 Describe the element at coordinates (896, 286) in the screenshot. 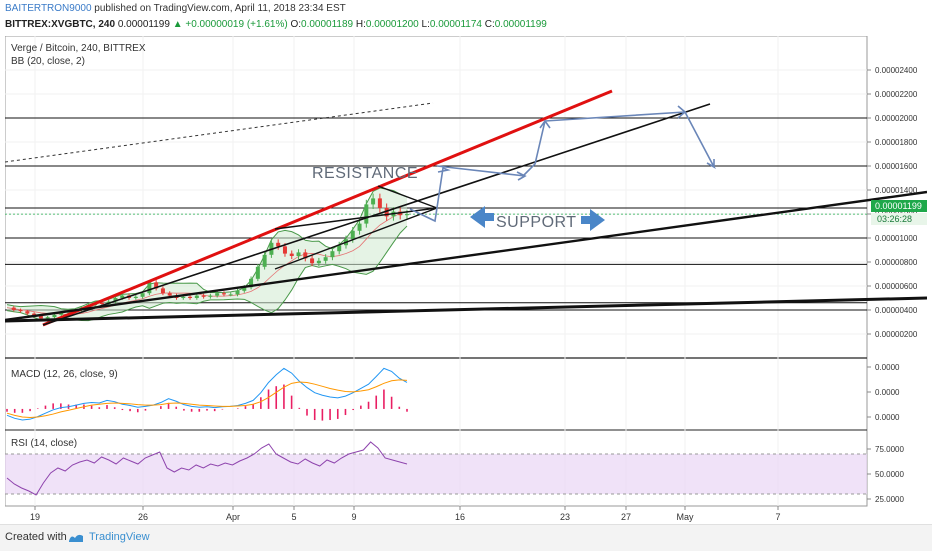

I see `price-tick-label: 0.00000600` at that location.